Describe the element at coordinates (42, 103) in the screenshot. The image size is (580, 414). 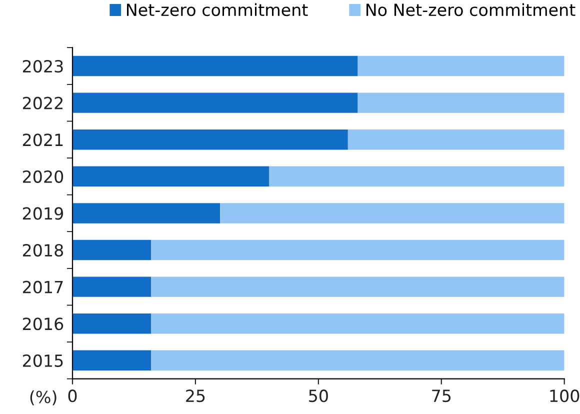
I see `y-tick-label: 2022` at that location.